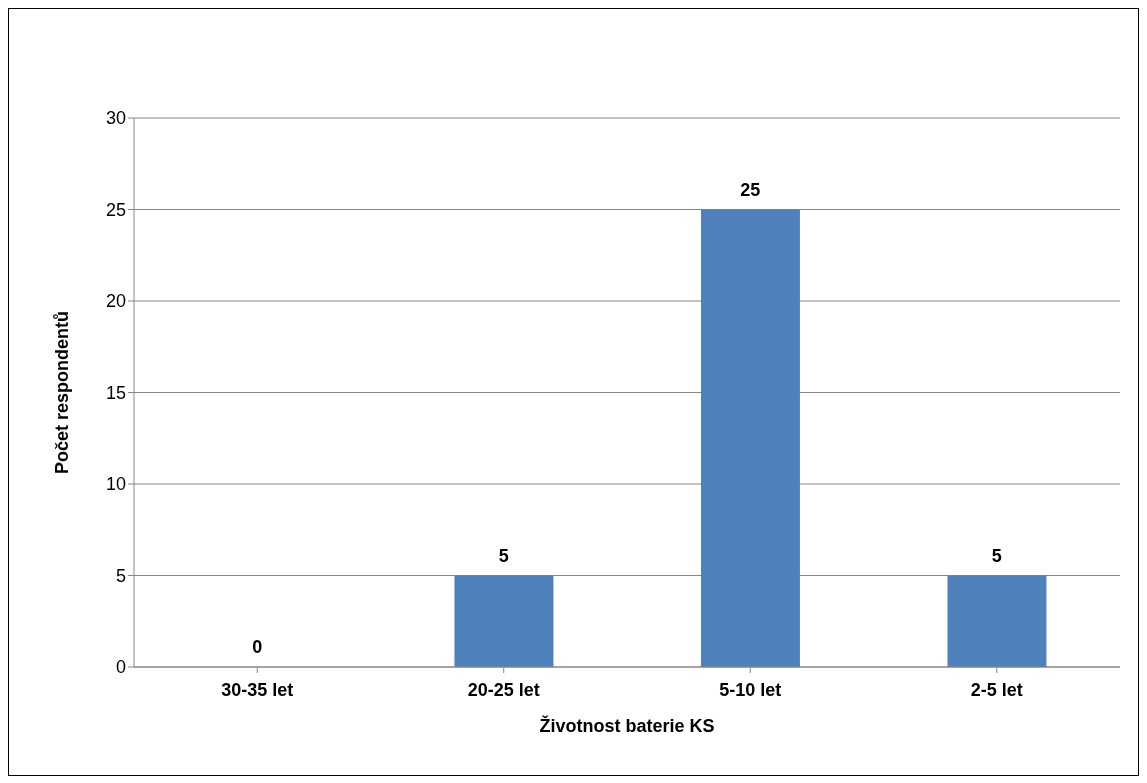  What do you see at coordinates (120, 667) in the screenshot?
I see `y-tick-label: 0` at bounding box center [120, 667].